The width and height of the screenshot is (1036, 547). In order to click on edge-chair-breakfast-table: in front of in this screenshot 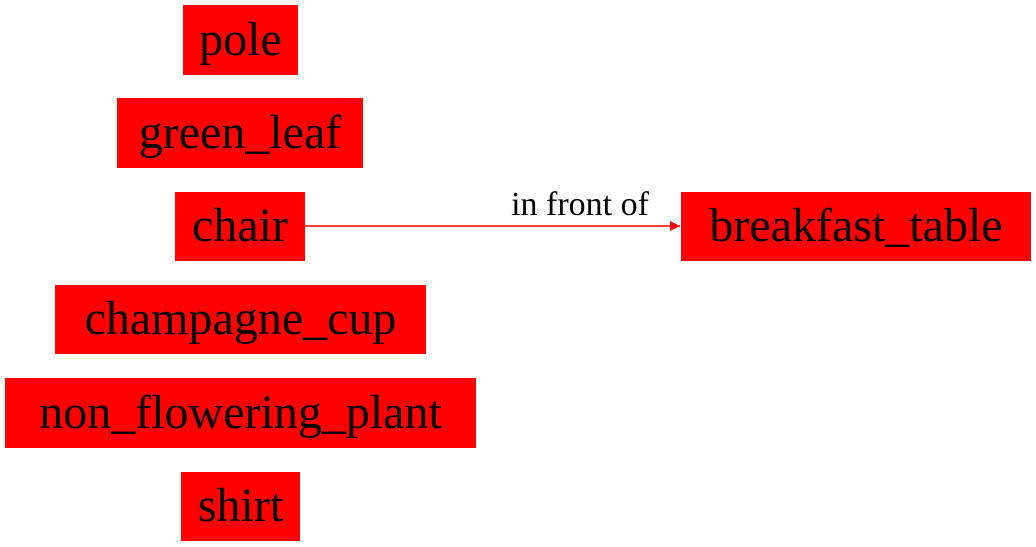, I will do `click(492, 208)`.